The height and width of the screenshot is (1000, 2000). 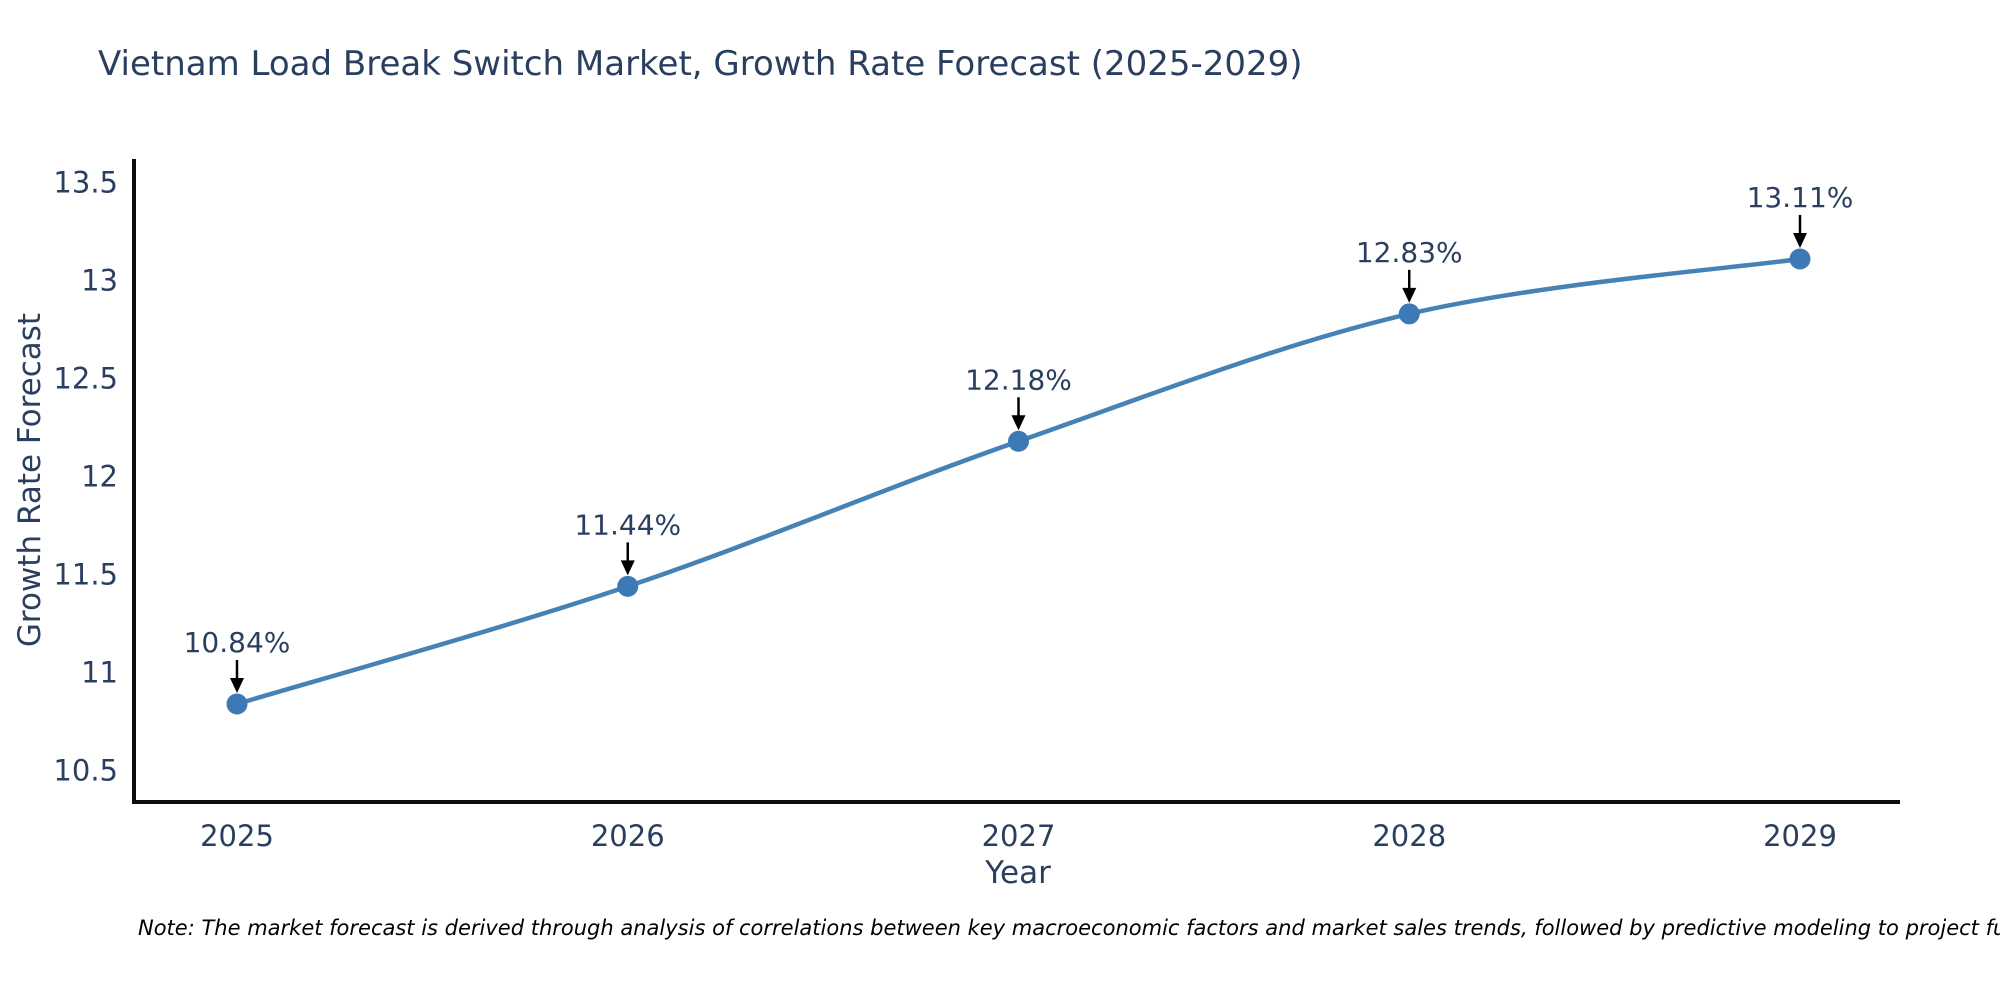 I want to click on y-tick-label: 12, so click(x=99, y=477).